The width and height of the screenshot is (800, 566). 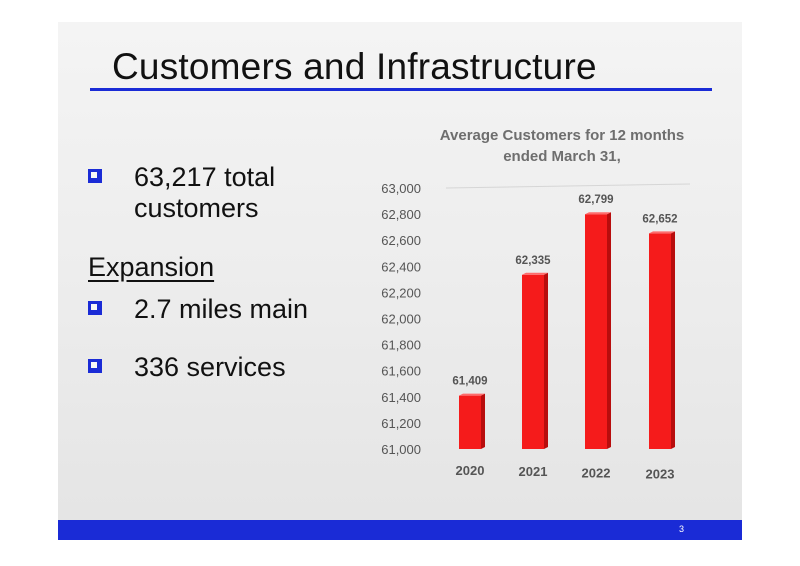 What do you see at coordinates (596, 331) in the screenshot?
I see `bar-2022` at bounding box center [596, 331].